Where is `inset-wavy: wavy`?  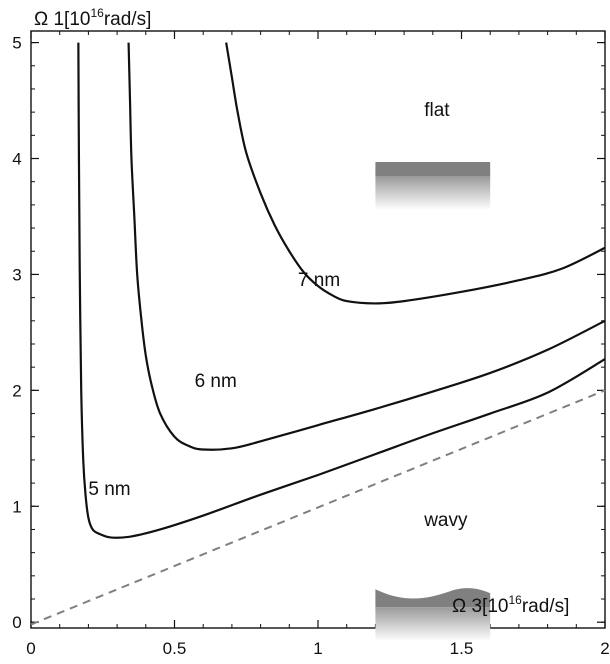 inset-wavy: wavy is located at coordinates (433, 576).